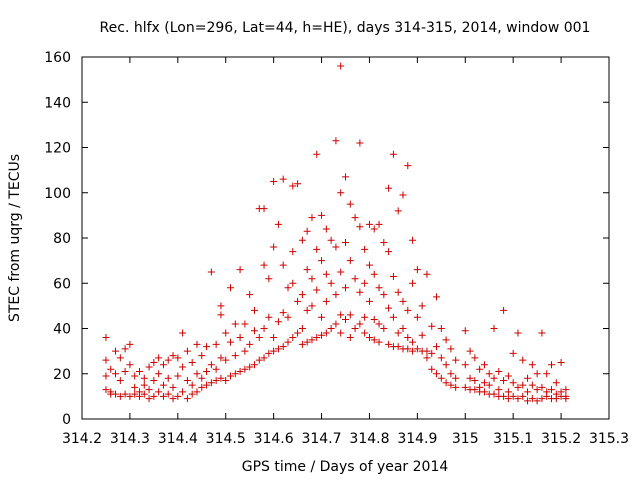 The height and width of the screenshot is (480, 640). I want to click on y-tick-labels: 0 20 40 60 80 100 120 140 160, so click(57, 239).